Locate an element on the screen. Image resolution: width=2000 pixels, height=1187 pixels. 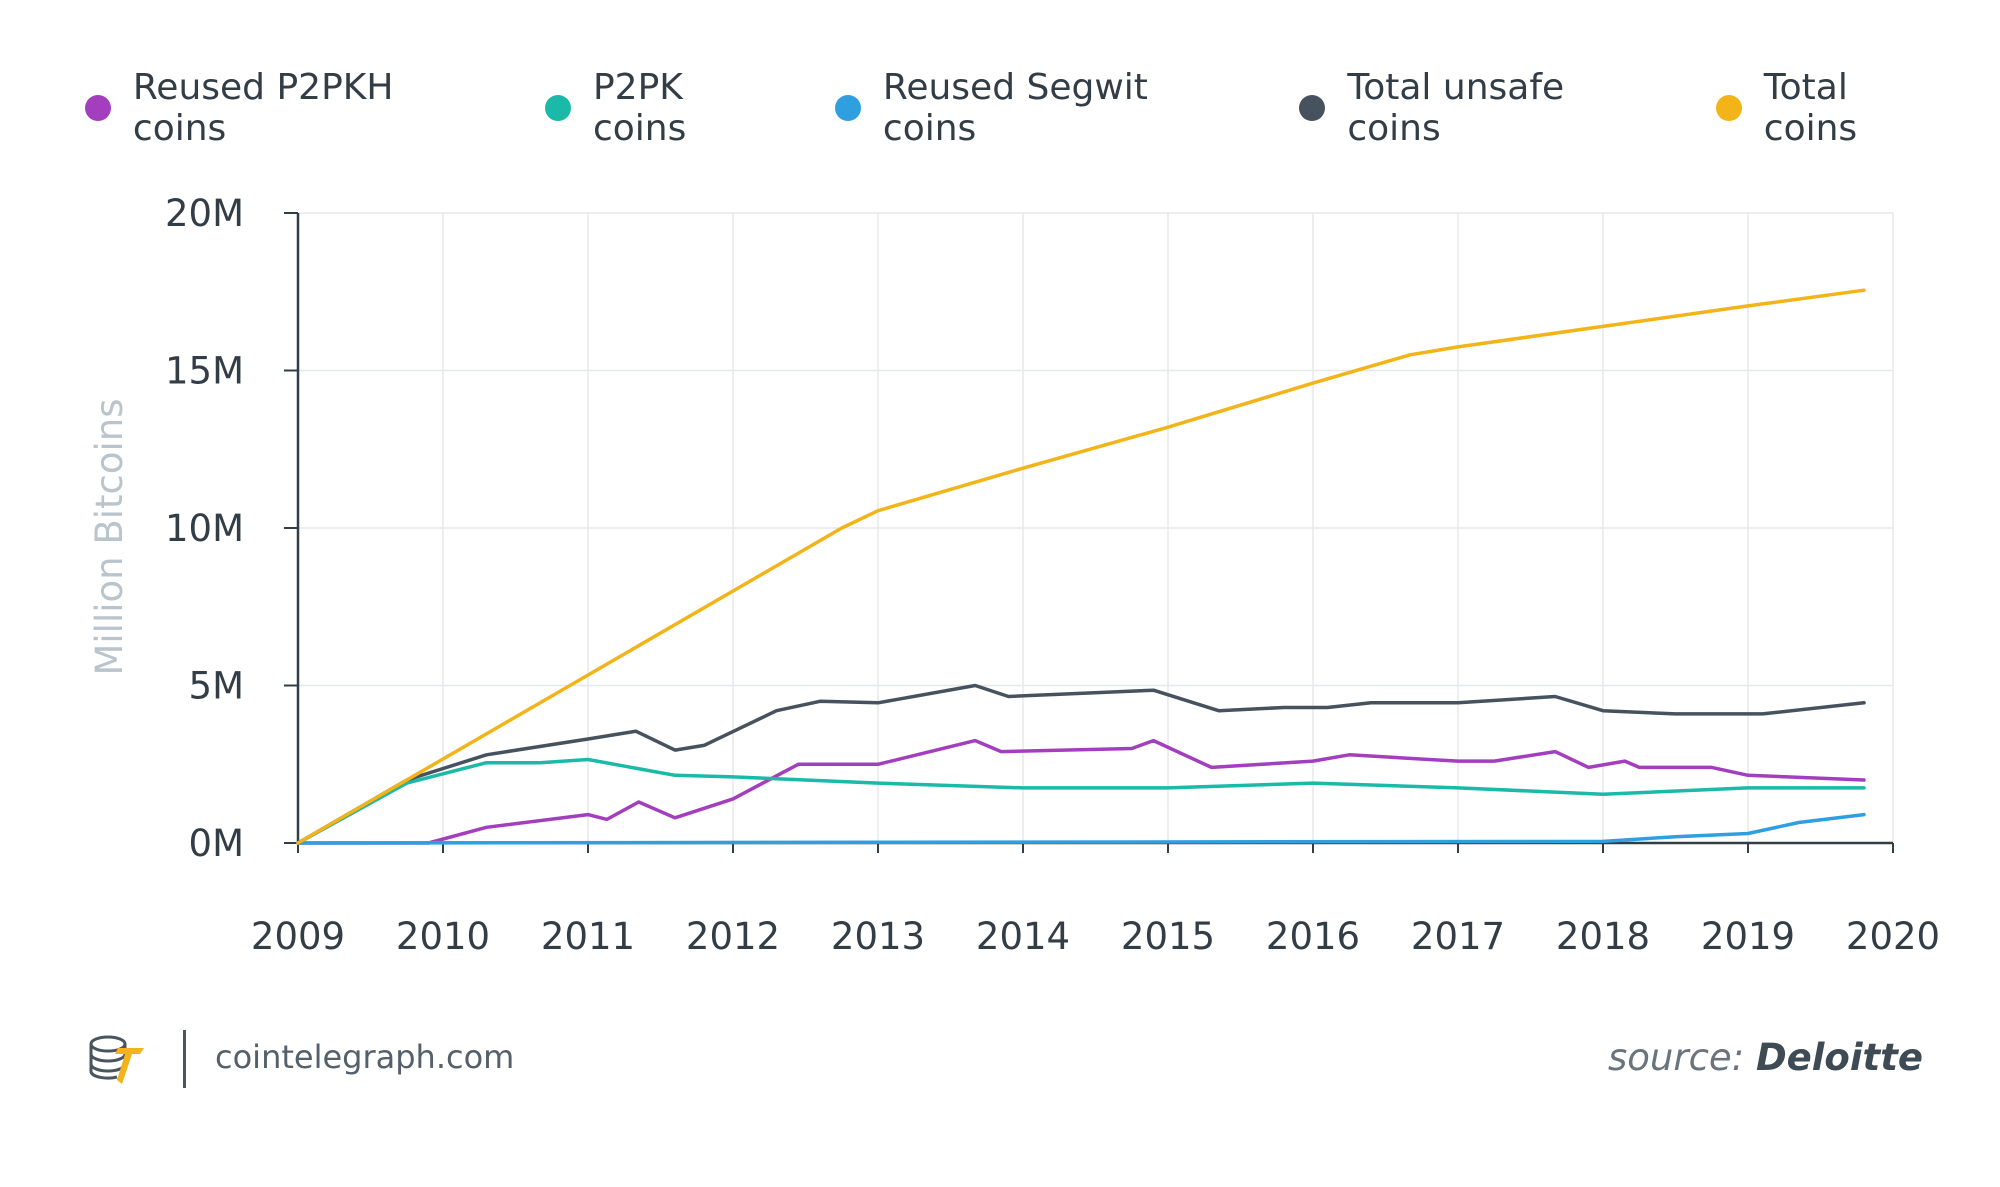
source-name: Deloitte is located at coordinates (1839, 1057).